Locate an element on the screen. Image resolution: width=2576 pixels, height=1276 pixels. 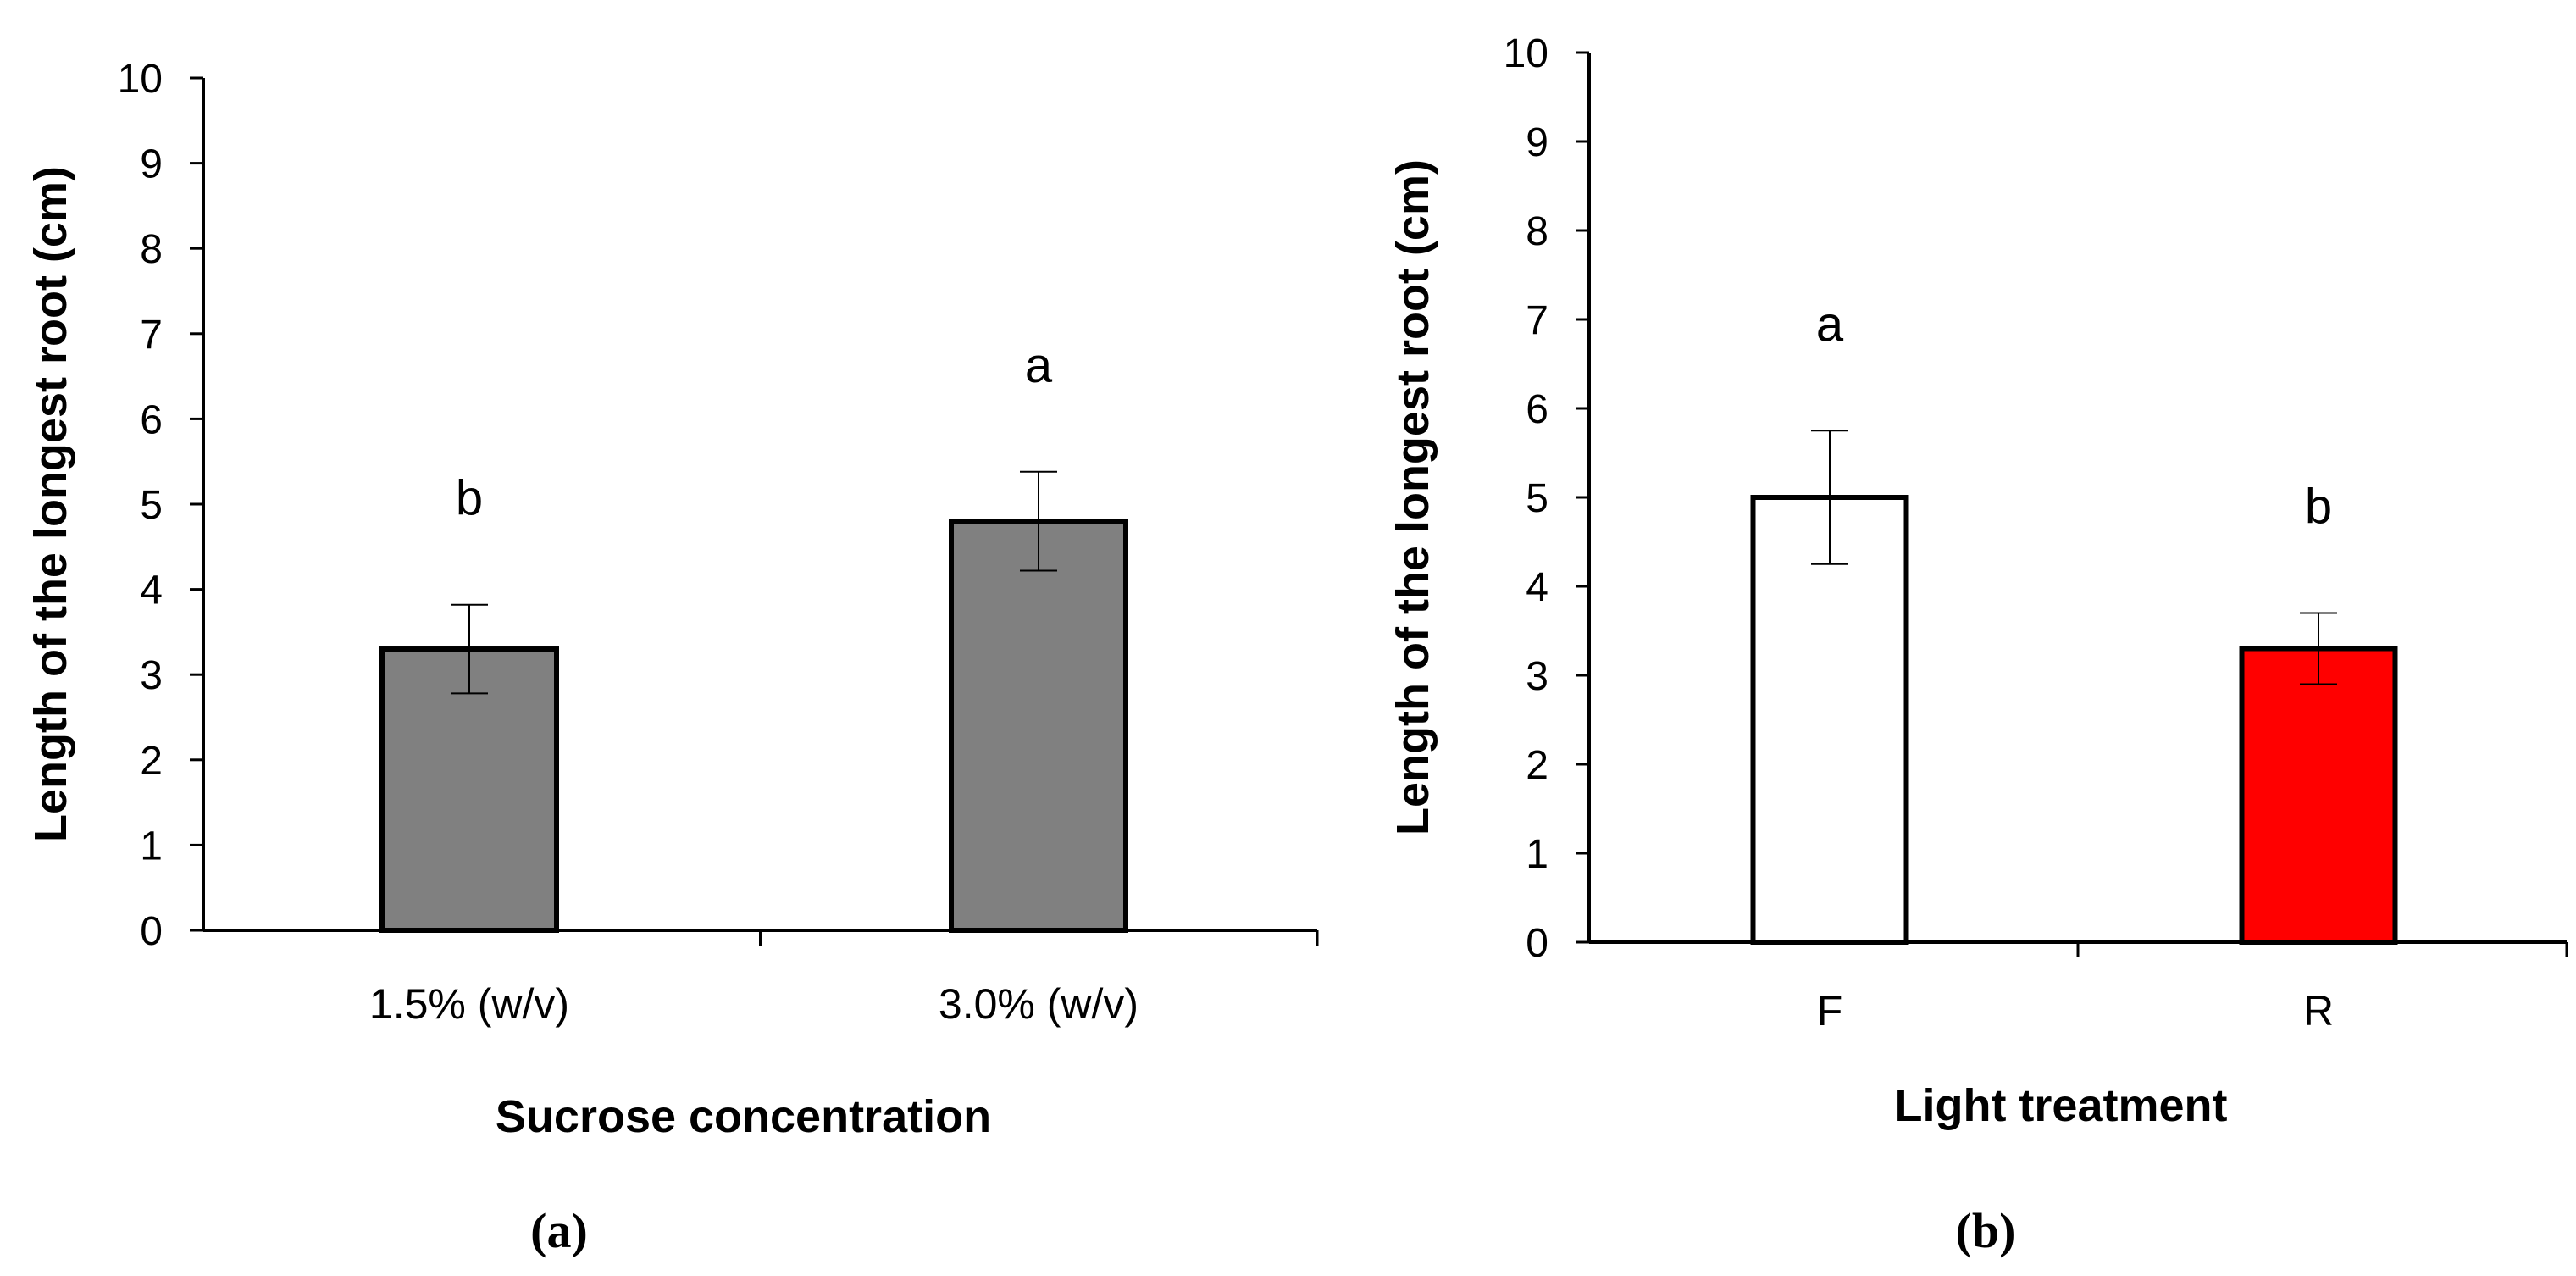
panel-label: (b) is located at coordinates (1986, 1230).